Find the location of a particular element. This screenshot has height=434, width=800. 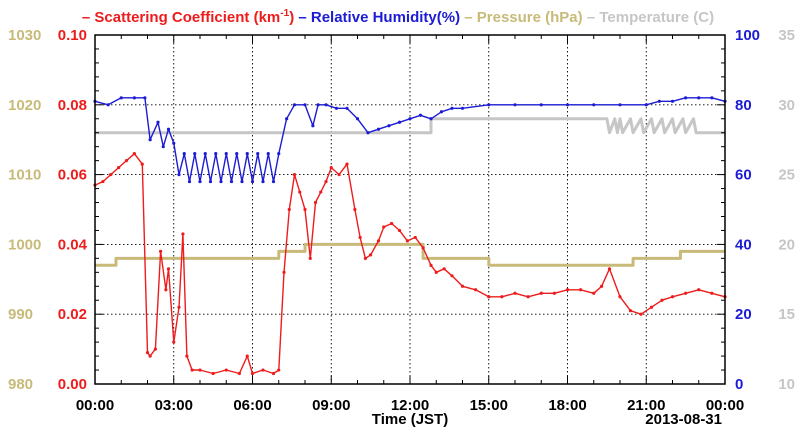

humidity-axis: 0 20 40 60 80 100 is located at coordinates (747, 210).